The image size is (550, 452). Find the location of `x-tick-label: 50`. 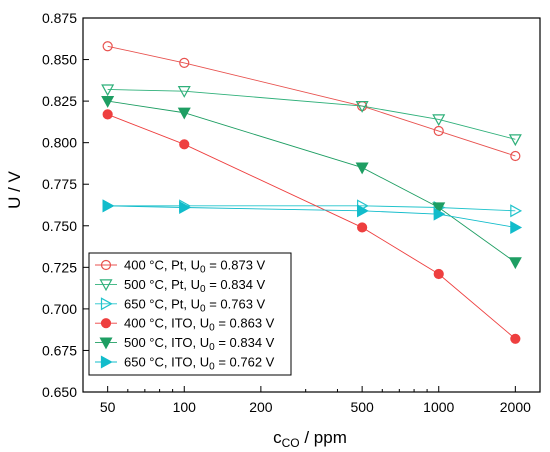

x-tick-label: 50 is located at coordinates (108, 407).